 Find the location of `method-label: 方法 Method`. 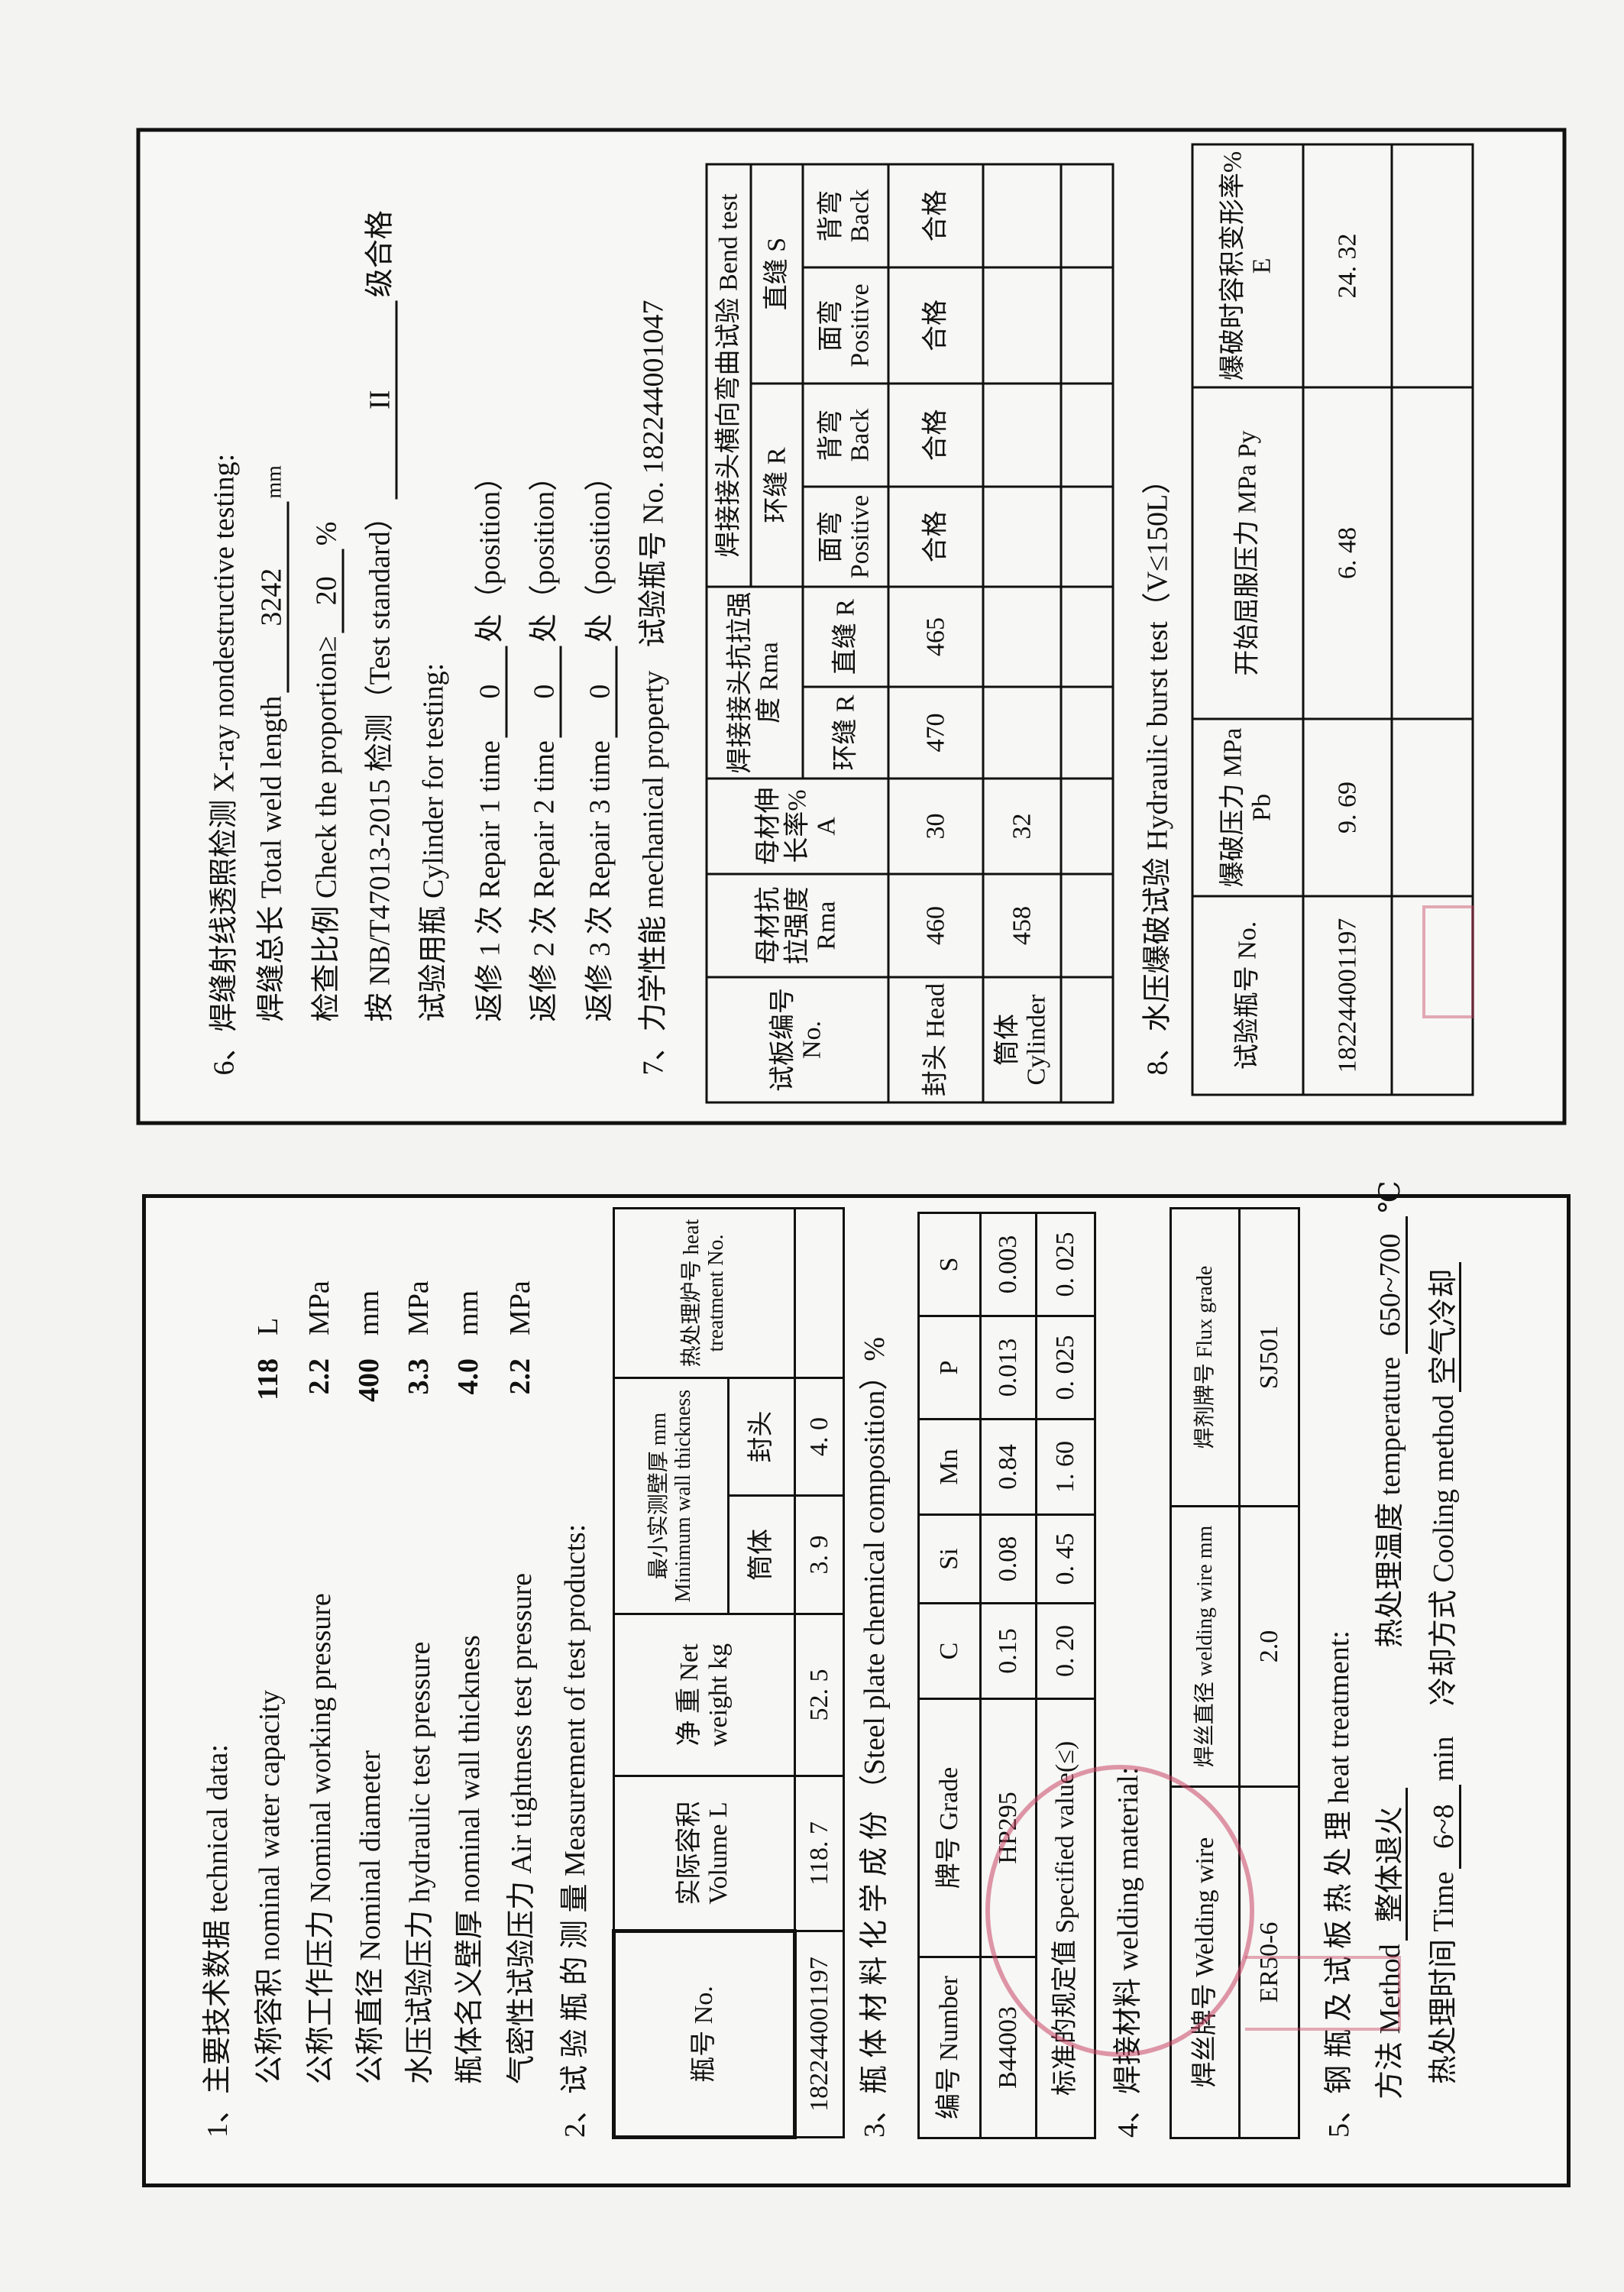

method-label: 方法 Method is located at coordinates (1390, 2021).